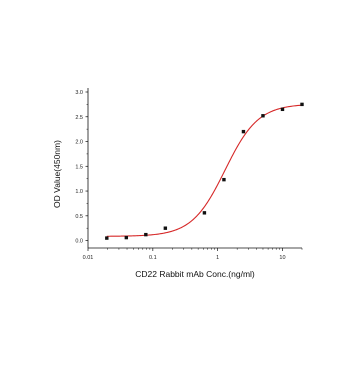 The image size is (363, 367). What do you see at coordinates (193, 254) in the screenshot?
I see `x-ticks: 0.01 0.1 1 10` at bounding box center [193, 254].